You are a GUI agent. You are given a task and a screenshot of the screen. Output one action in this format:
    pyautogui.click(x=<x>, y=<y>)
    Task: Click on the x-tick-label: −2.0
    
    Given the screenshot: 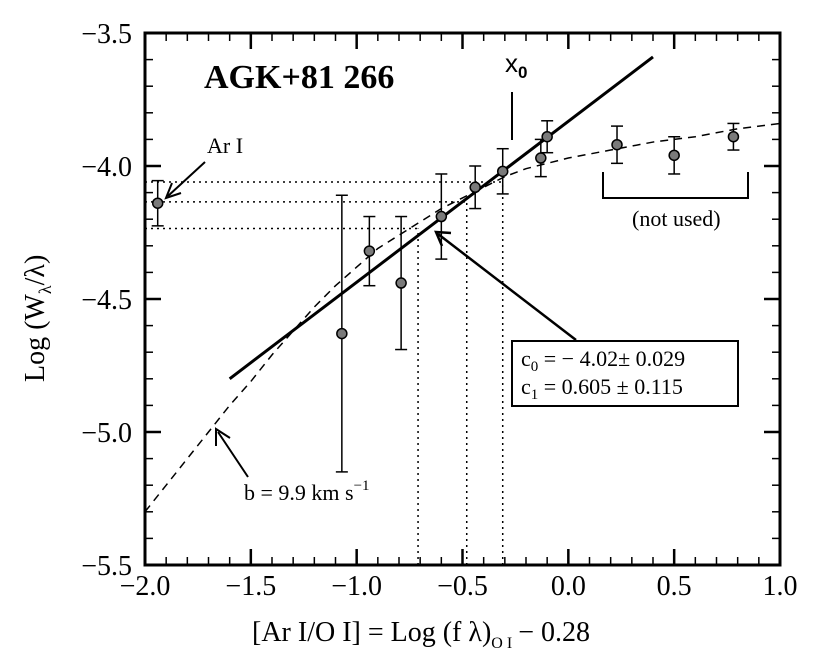 What is the action you would take?
    pyautogui.click(x=145, y=586)
    